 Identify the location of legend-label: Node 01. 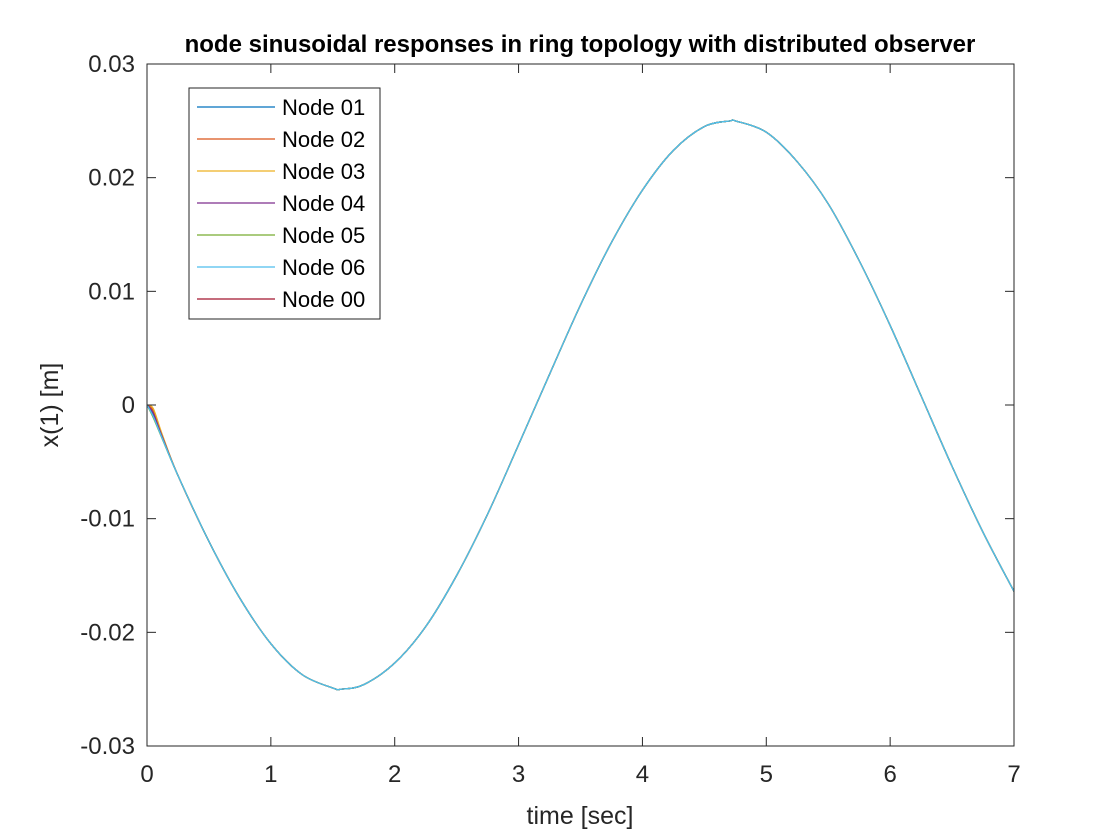
(323, 107).